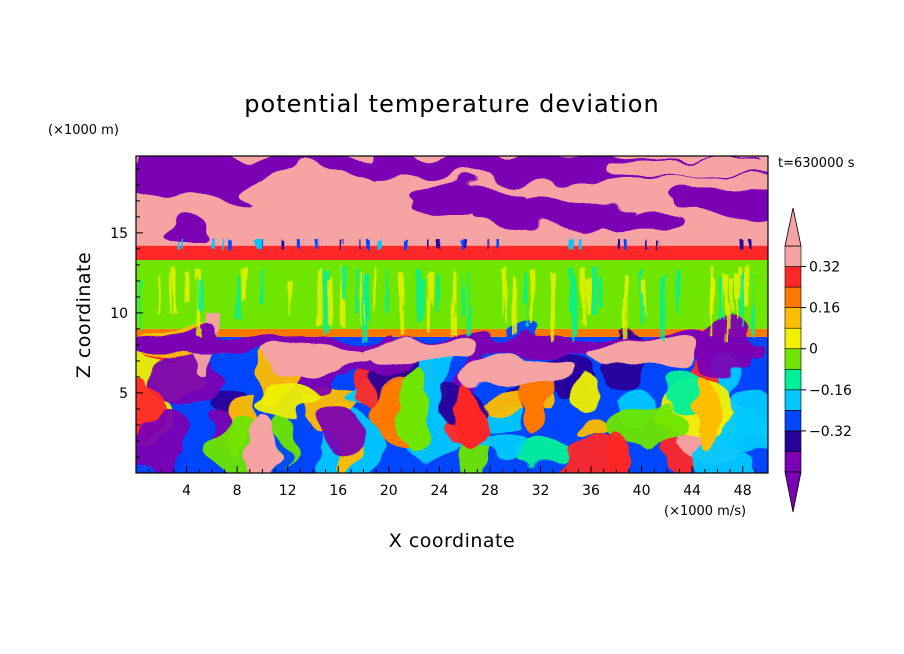 Image resolution: width=904 pixels, height=654 pixels. I want to click on x-tick-label: 44, so click(692, 491).